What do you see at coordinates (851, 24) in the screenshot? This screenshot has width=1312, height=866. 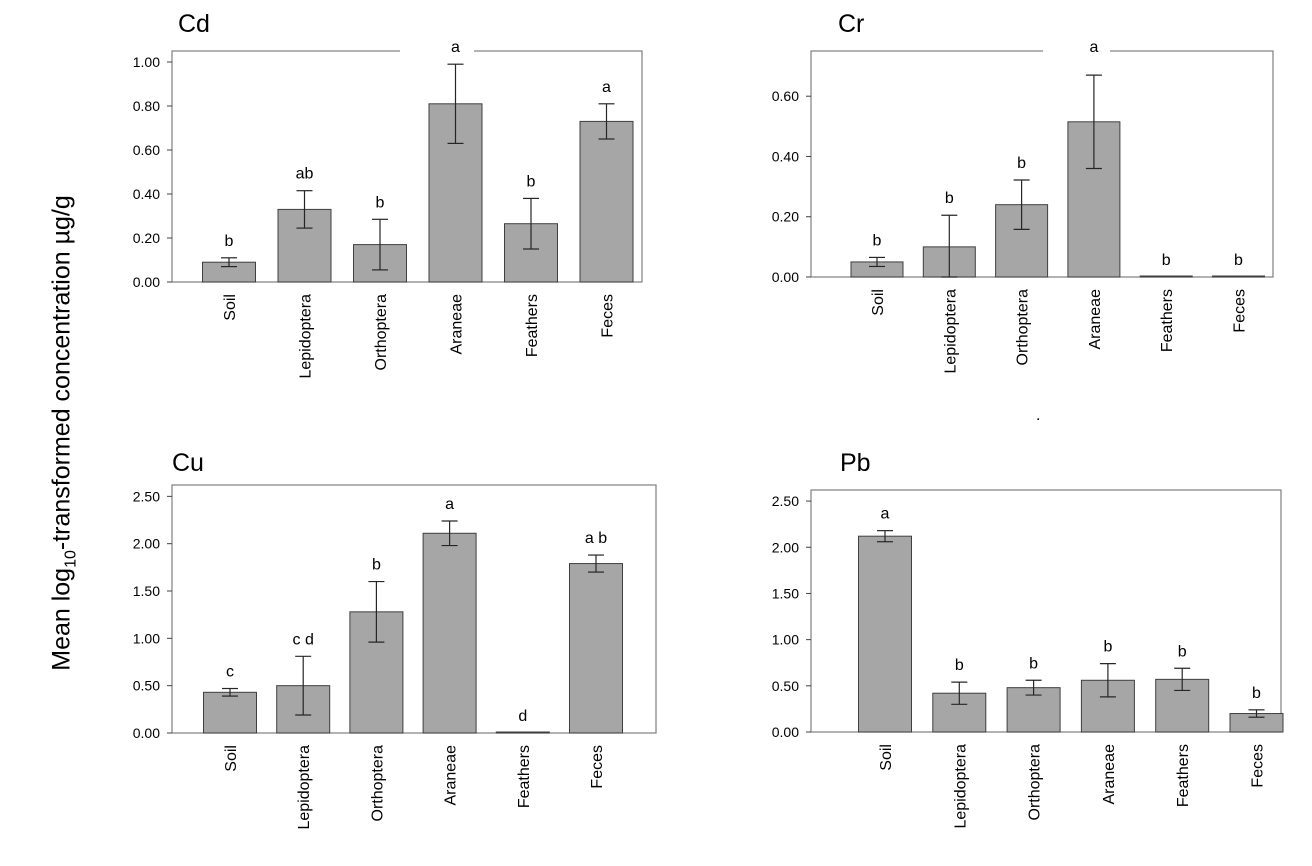 I see `panel-title: Cr` at bounding box center [851, 24].